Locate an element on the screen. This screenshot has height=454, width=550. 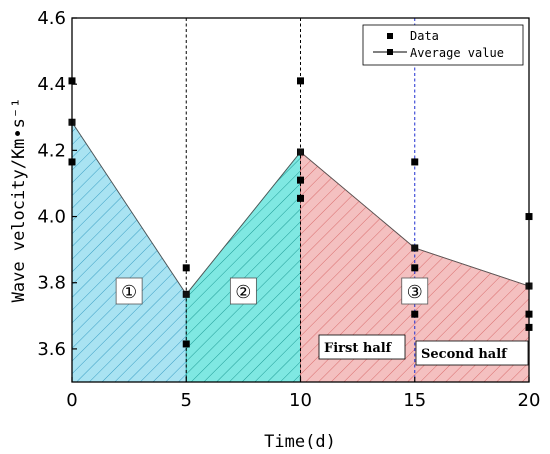
first-half-label: First half is located at coordinates (358, 348).